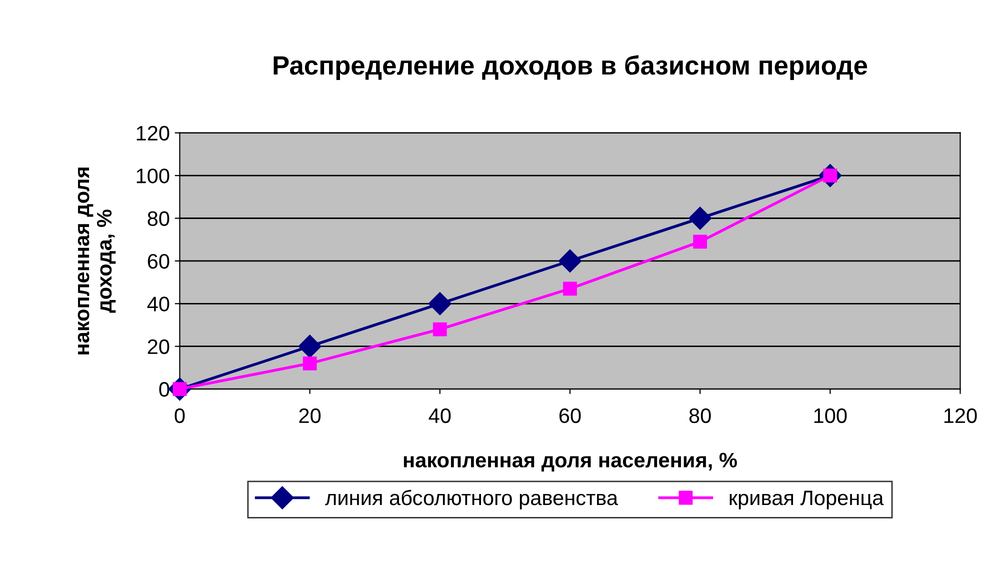  I want to click on y-tick-label: 100, so click(153, 176).